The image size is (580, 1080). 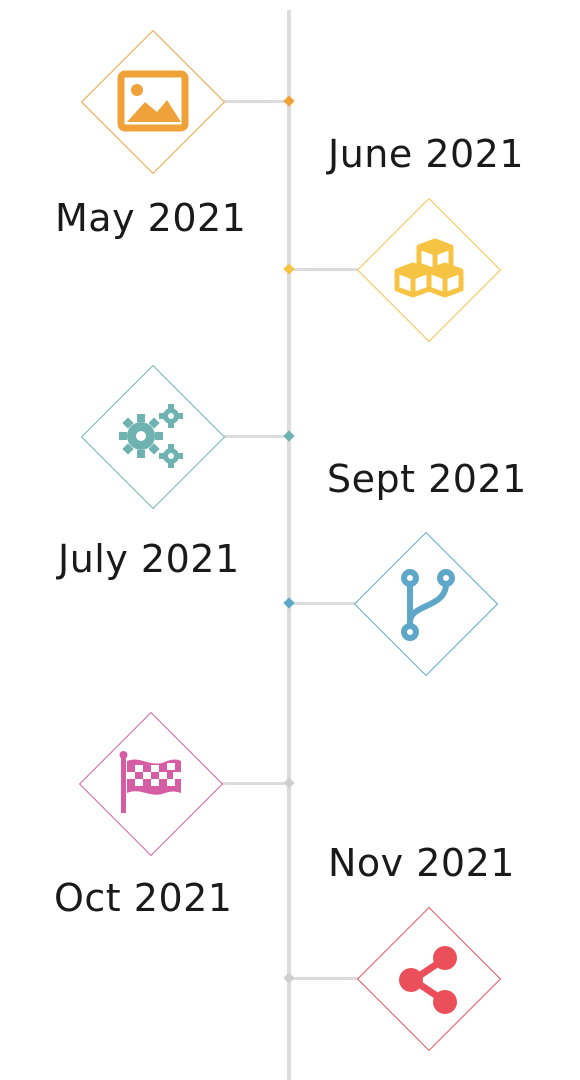 What do you see at coordinates (324, 269) in the screenshot?
I see `connector-june` at bounding box center [324, 269].